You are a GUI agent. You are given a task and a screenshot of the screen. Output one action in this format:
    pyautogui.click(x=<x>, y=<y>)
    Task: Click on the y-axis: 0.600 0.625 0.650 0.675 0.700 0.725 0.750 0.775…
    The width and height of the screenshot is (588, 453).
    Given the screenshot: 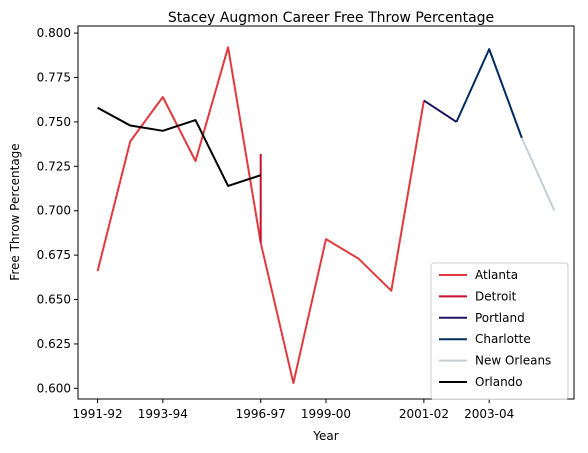 What is the action you would take?
    pyautogui.click(x=57, y=210)
    